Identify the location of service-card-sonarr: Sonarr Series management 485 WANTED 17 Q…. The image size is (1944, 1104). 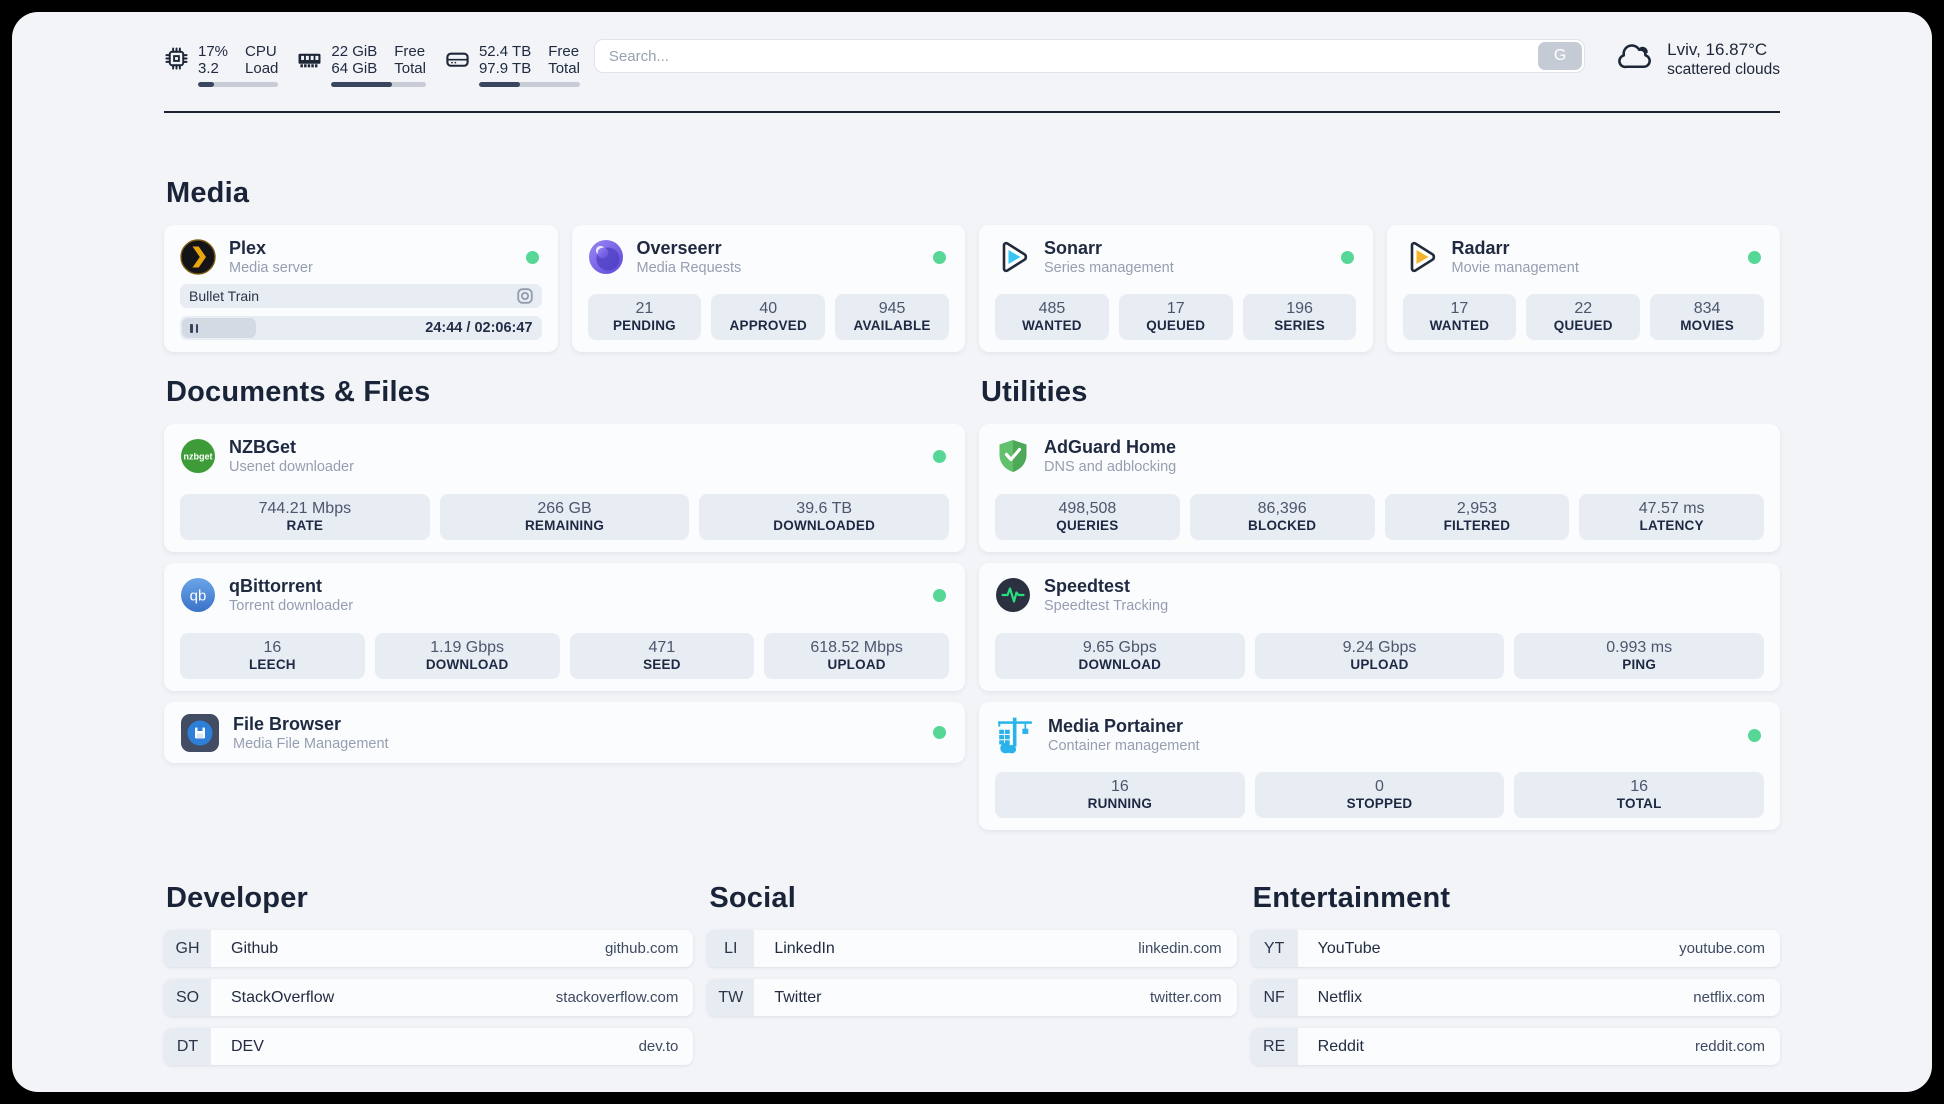
(1176, 288).